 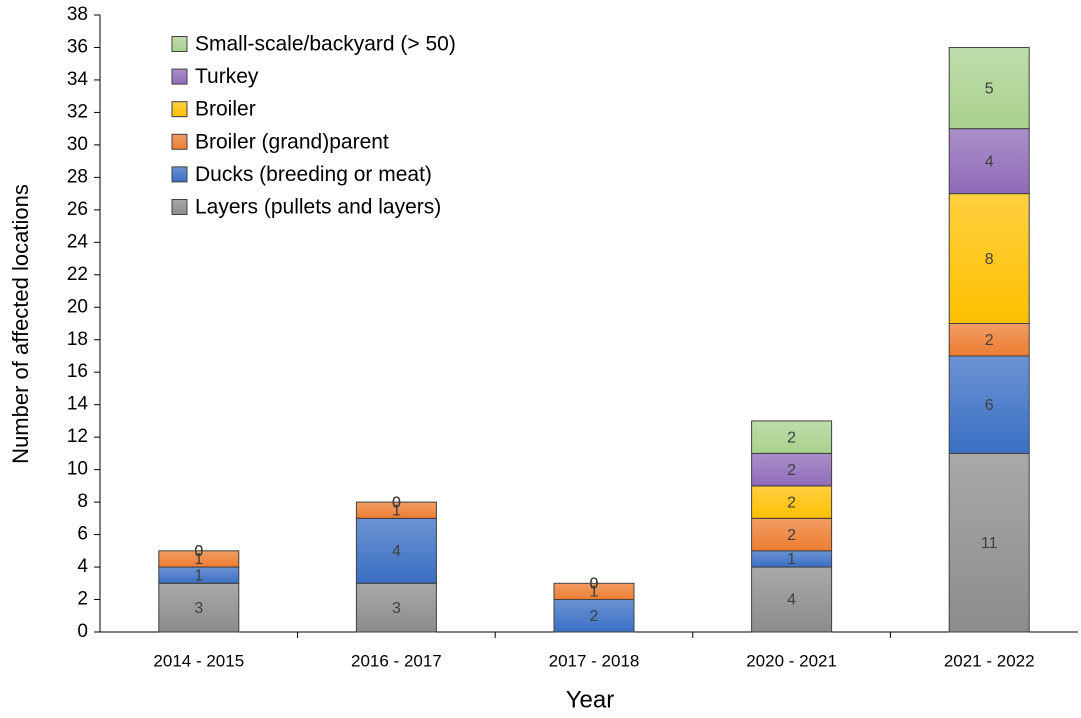 I want to click on x-tick-label: 2020 - 2021, so click(x=791, y=660).